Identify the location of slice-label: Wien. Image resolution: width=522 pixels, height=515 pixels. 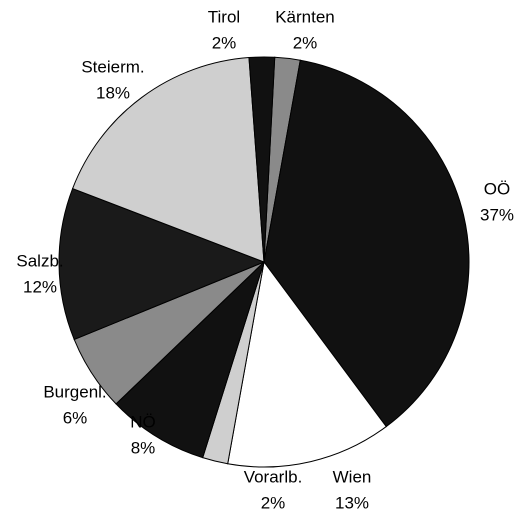
(352, 476).